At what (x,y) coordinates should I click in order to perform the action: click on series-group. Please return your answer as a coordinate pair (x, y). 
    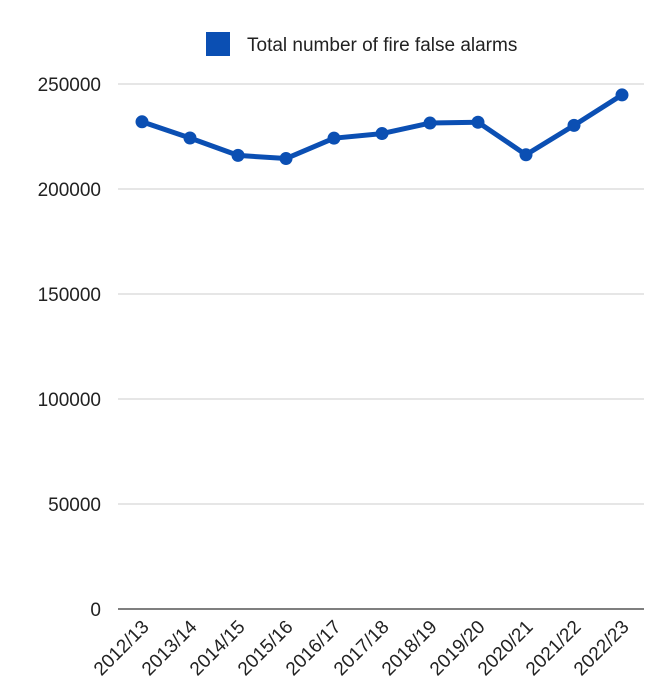
    Looking at the image, I should click on (382, 127).